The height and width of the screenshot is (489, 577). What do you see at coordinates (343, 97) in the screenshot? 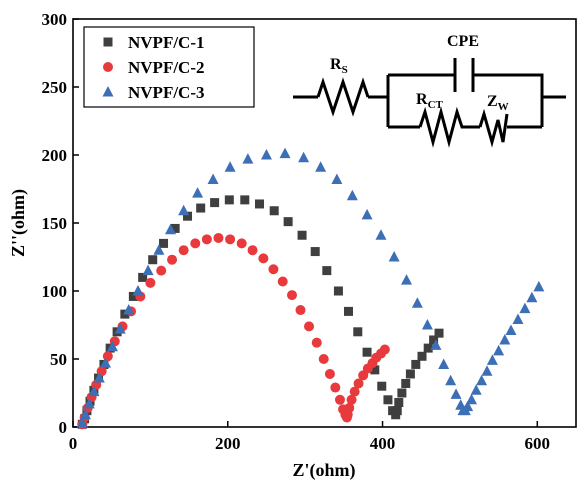
I see `rs-resistor-icon` at bounding box center [343, 97].